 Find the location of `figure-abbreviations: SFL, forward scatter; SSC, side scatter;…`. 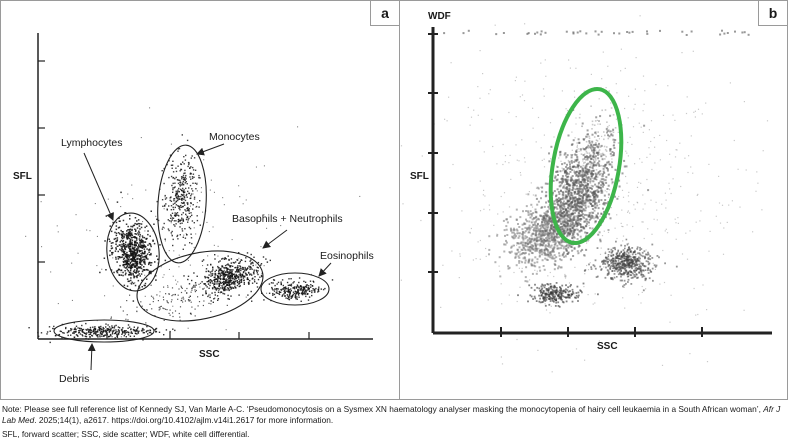

figure-abbreviations: SFL, forward scatter; SSC, side scatter;… is located at coordinates (126, 434).